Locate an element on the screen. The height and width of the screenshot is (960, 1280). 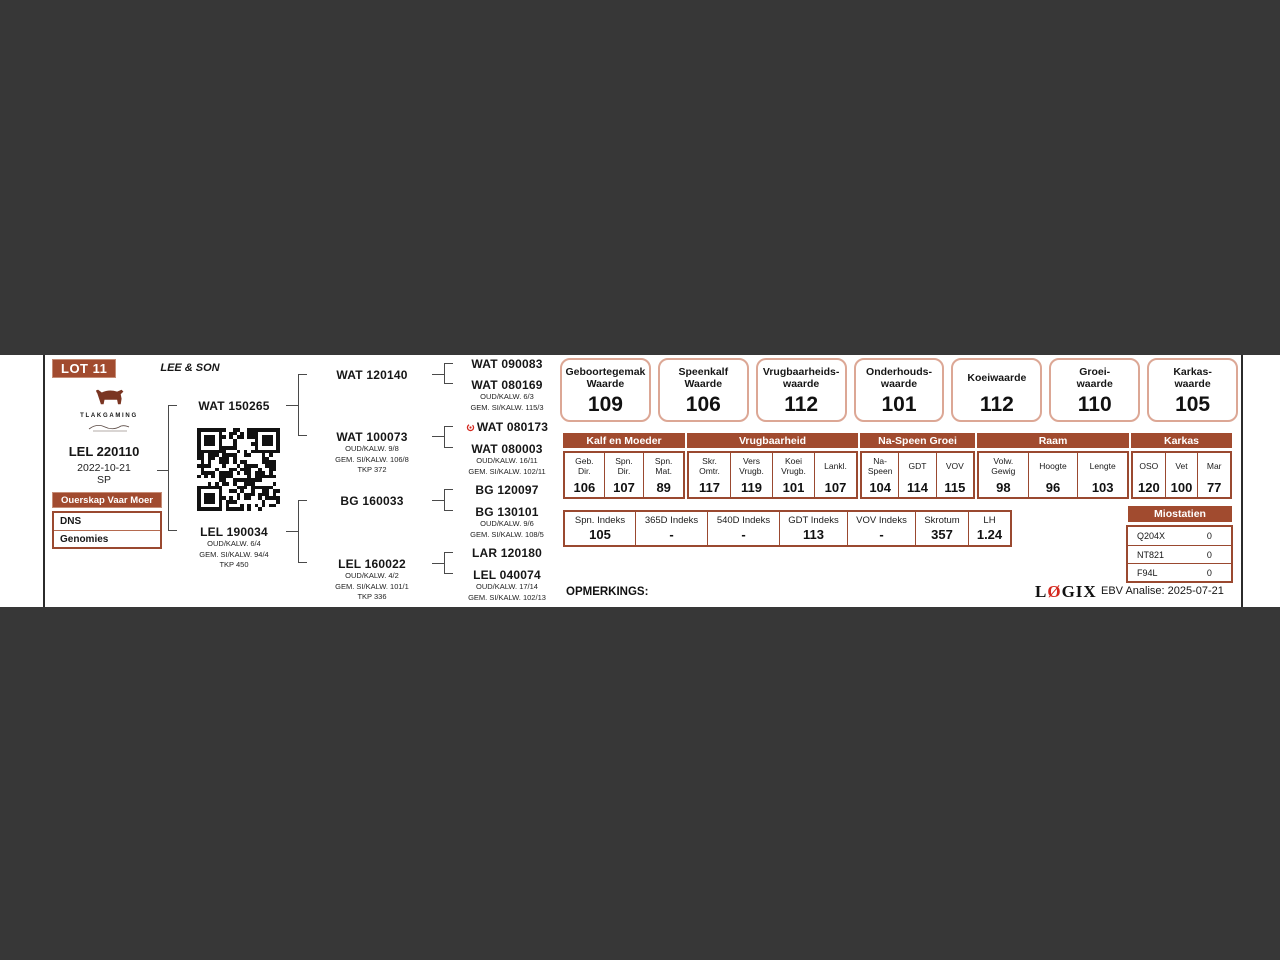
breed-society-icon is located at coordinates (470, 428).